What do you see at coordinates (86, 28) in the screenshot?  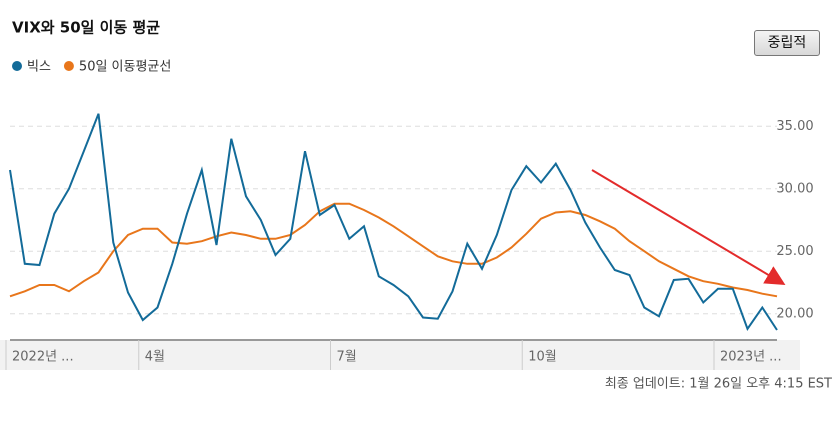 I see `chart-title: VIX와 50일 이동 평균` at bounding box center [86, 28].